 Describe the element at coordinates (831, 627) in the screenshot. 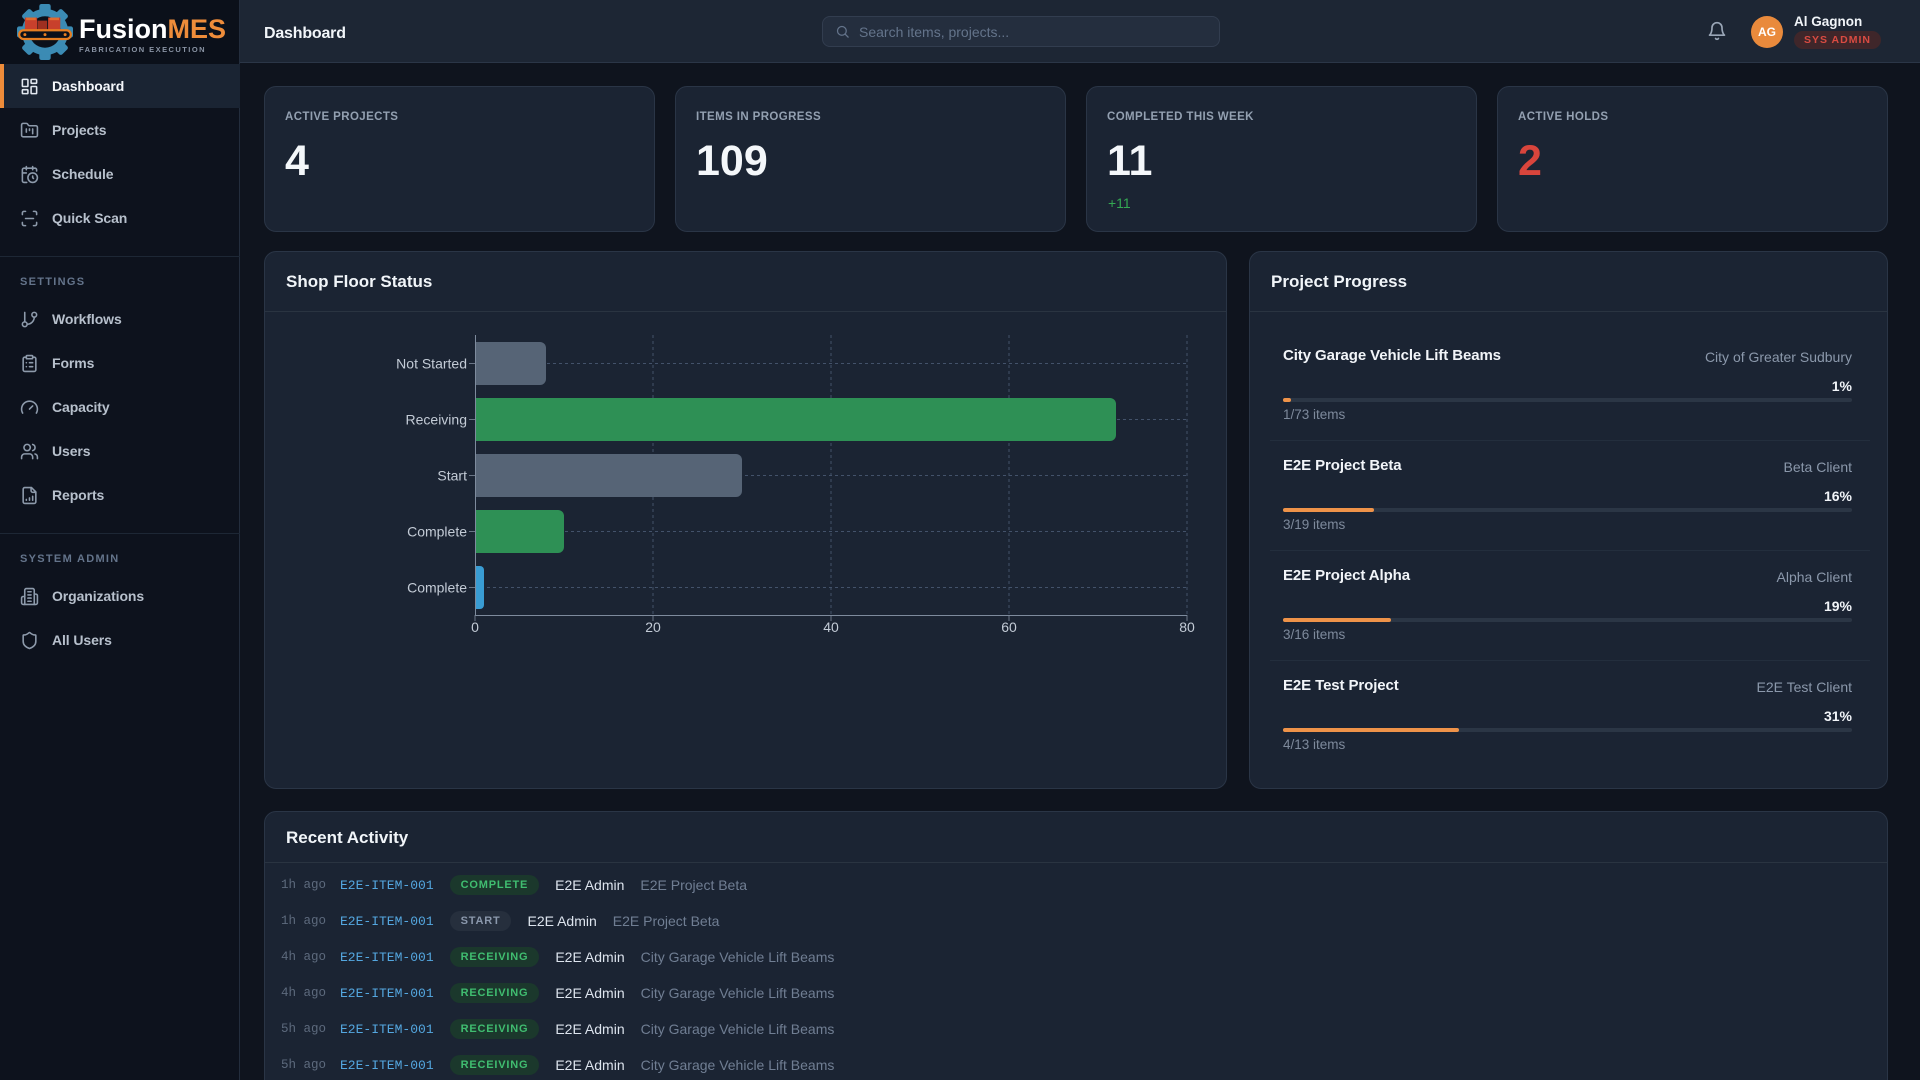

I see `svg-text: 40` at that location.